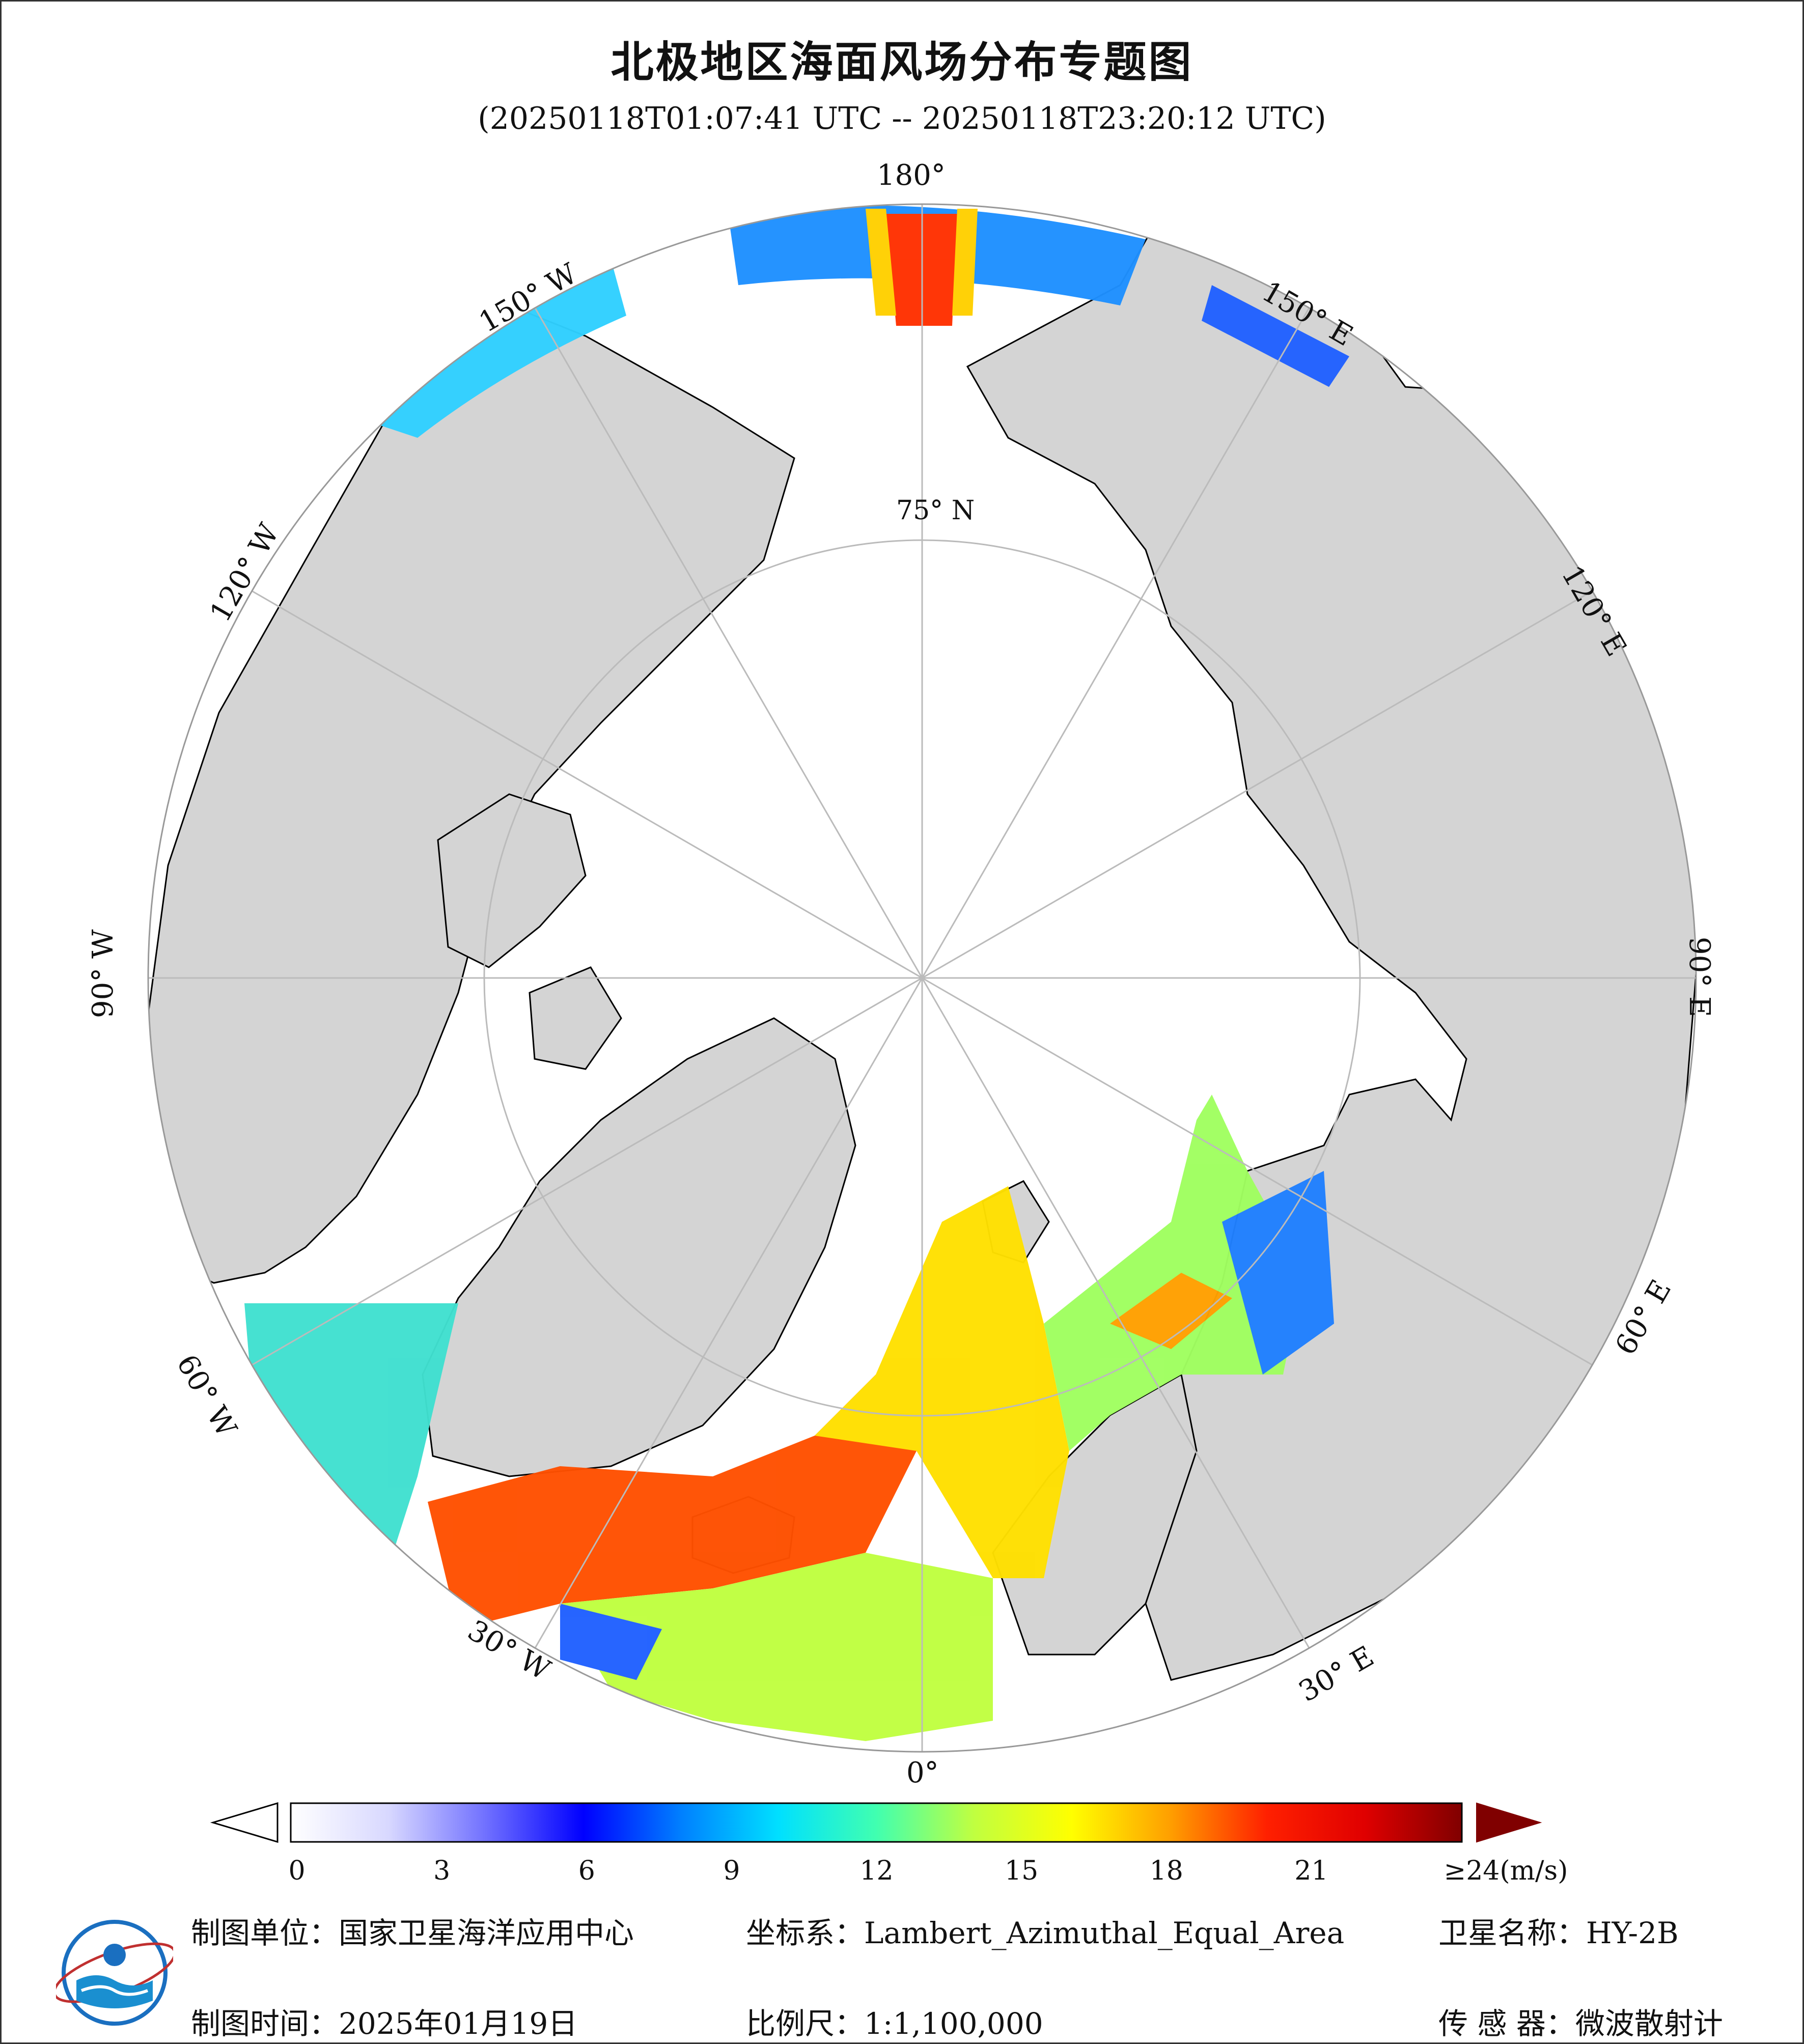  Describe the element at coordinates (1699, 977) in the screenshot. I see `lon-label-90e: 90° E` at that location.